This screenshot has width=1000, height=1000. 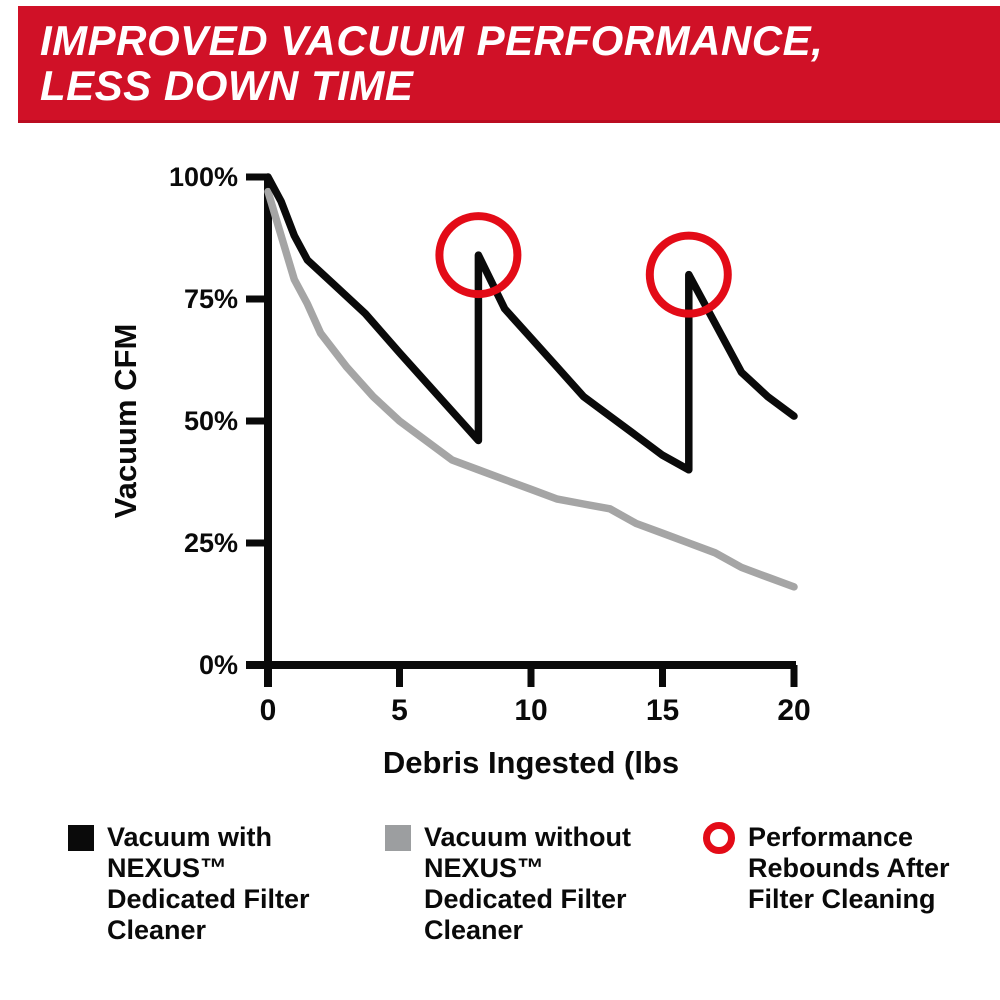 I want to click on y-tick-label: 75%, so click(x=211, y=299).